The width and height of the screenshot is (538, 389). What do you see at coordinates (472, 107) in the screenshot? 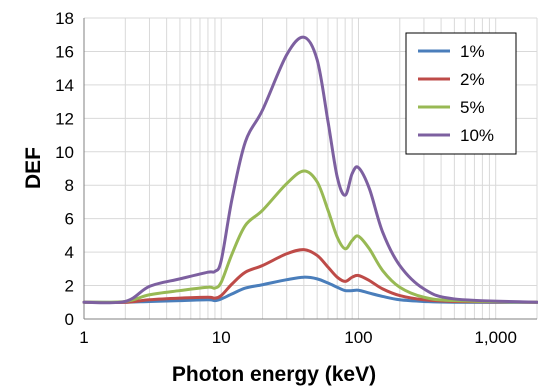
I see `legend-label: 5%` at bounding box center [472, 107].